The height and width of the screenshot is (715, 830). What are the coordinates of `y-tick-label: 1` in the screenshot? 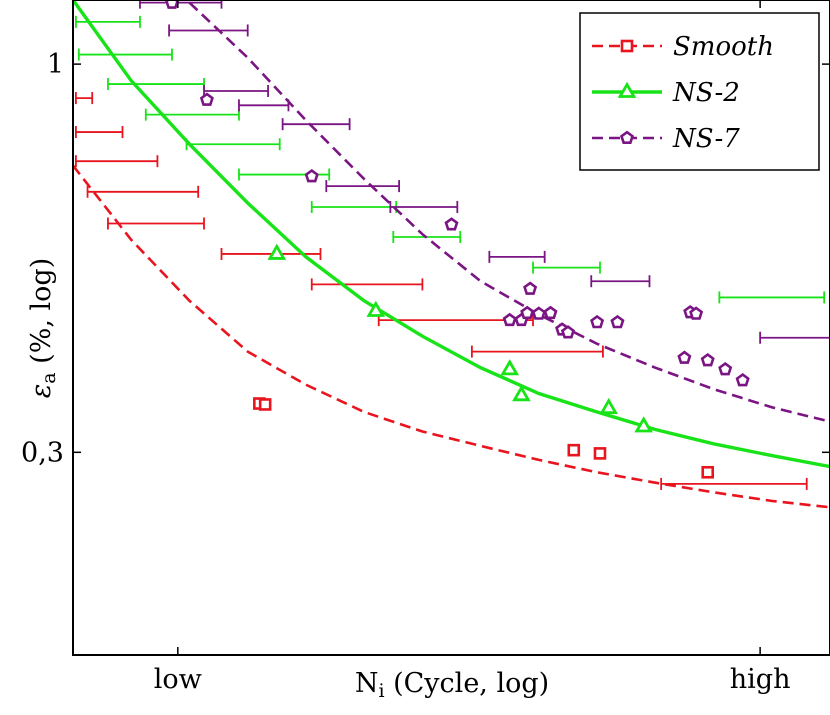 It's located at (55, 64).